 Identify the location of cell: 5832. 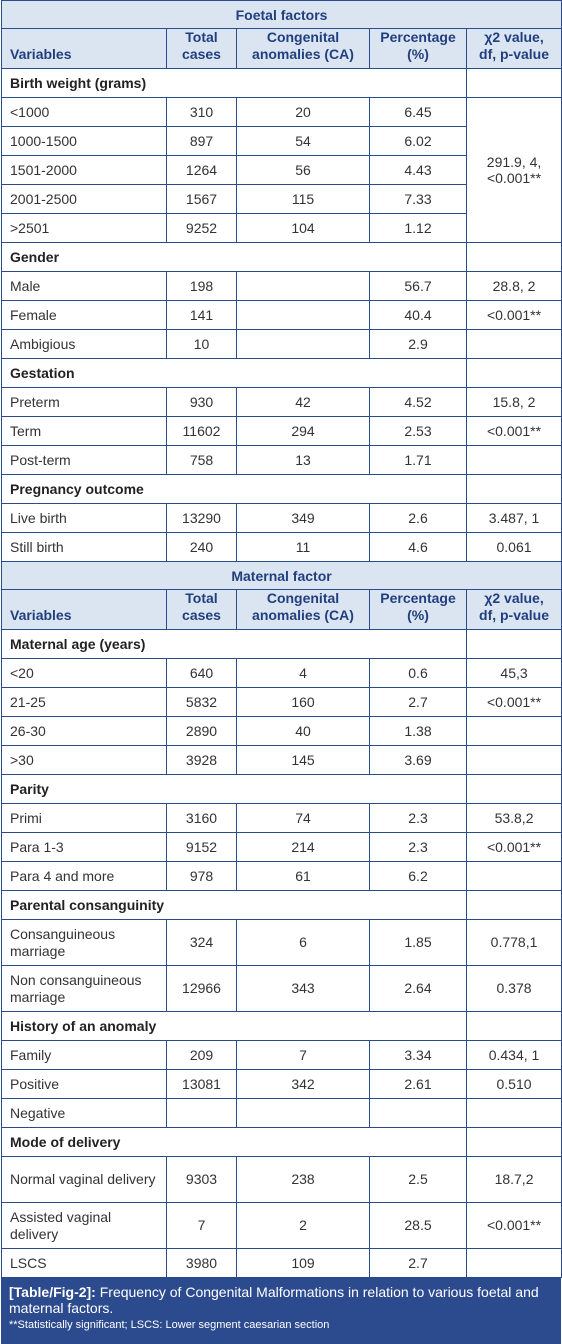
(201, 702).